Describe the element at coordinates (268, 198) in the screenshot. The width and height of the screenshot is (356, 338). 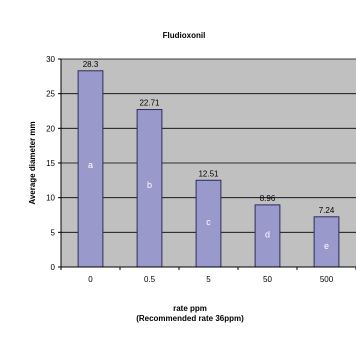
I see `bar-value-label: 8.96` at that location.